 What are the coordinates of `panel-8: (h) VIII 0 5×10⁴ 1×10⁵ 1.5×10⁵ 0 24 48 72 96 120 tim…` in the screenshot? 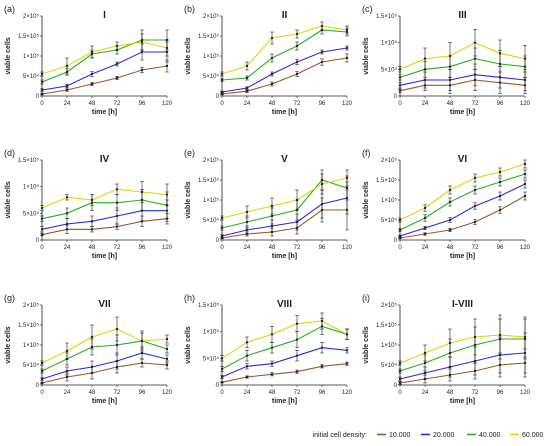 It's located at (268, 349).